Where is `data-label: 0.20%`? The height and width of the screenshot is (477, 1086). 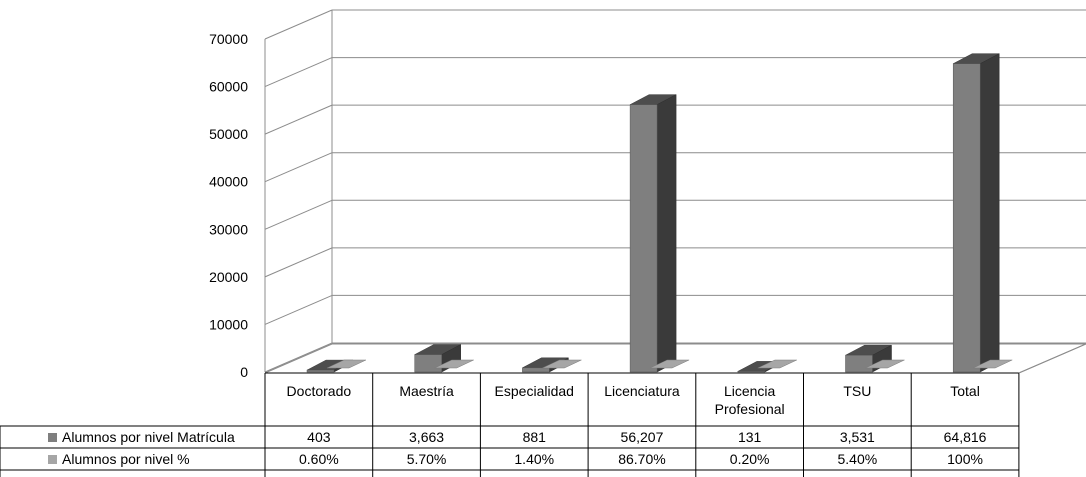 data-label: 0.20% is located at coordinates (750, 459).